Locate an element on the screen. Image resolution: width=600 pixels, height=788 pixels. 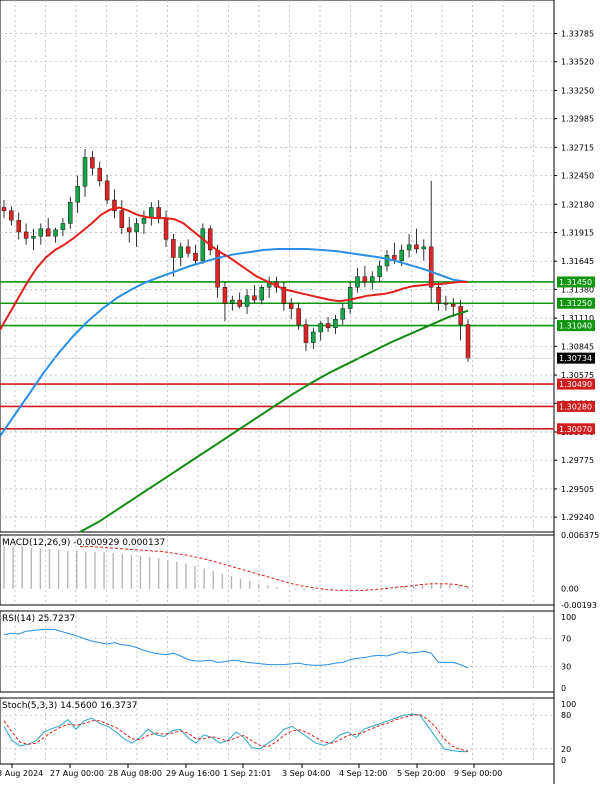
price-tick-label: 1.33785 is located at coordinates (577, 34).